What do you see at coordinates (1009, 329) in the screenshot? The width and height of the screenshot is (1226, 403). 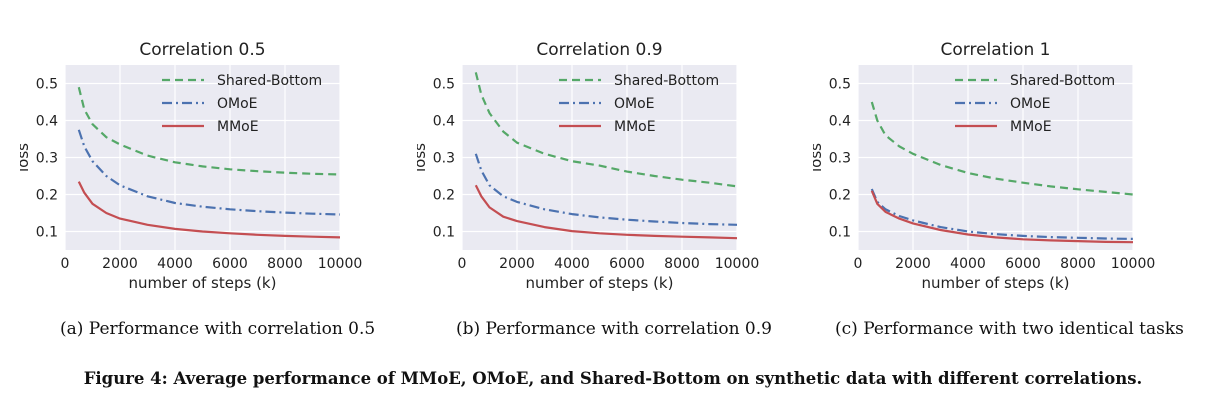 I see `subcaption-c: (c) Performance with two identical tasks` at bounding box center [1009, 329].